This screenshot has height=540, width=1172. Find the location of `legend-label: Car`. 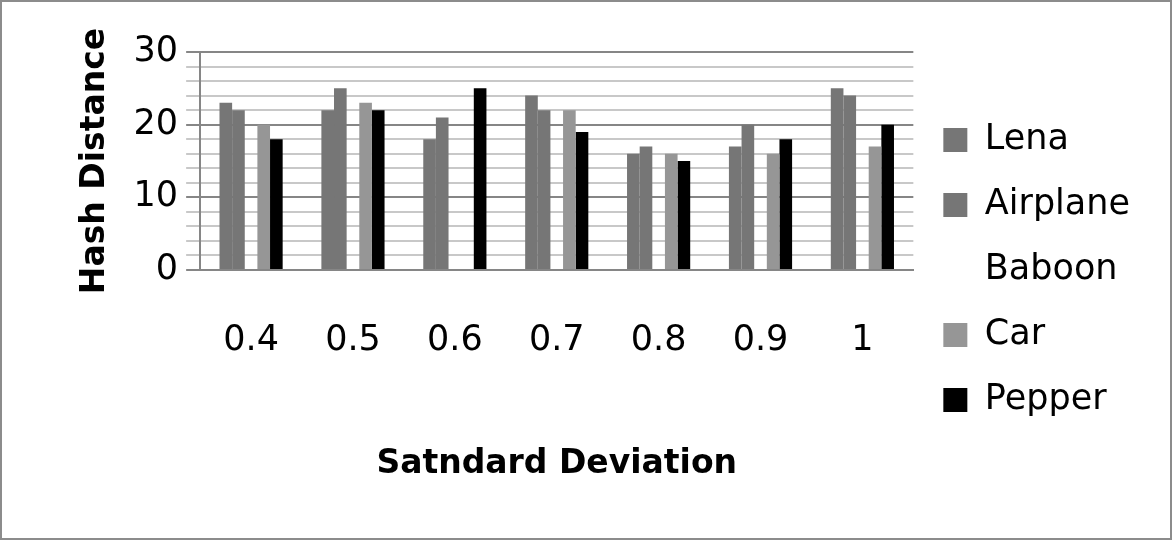

legend-label: Car is located at coordinates (1015, 332).